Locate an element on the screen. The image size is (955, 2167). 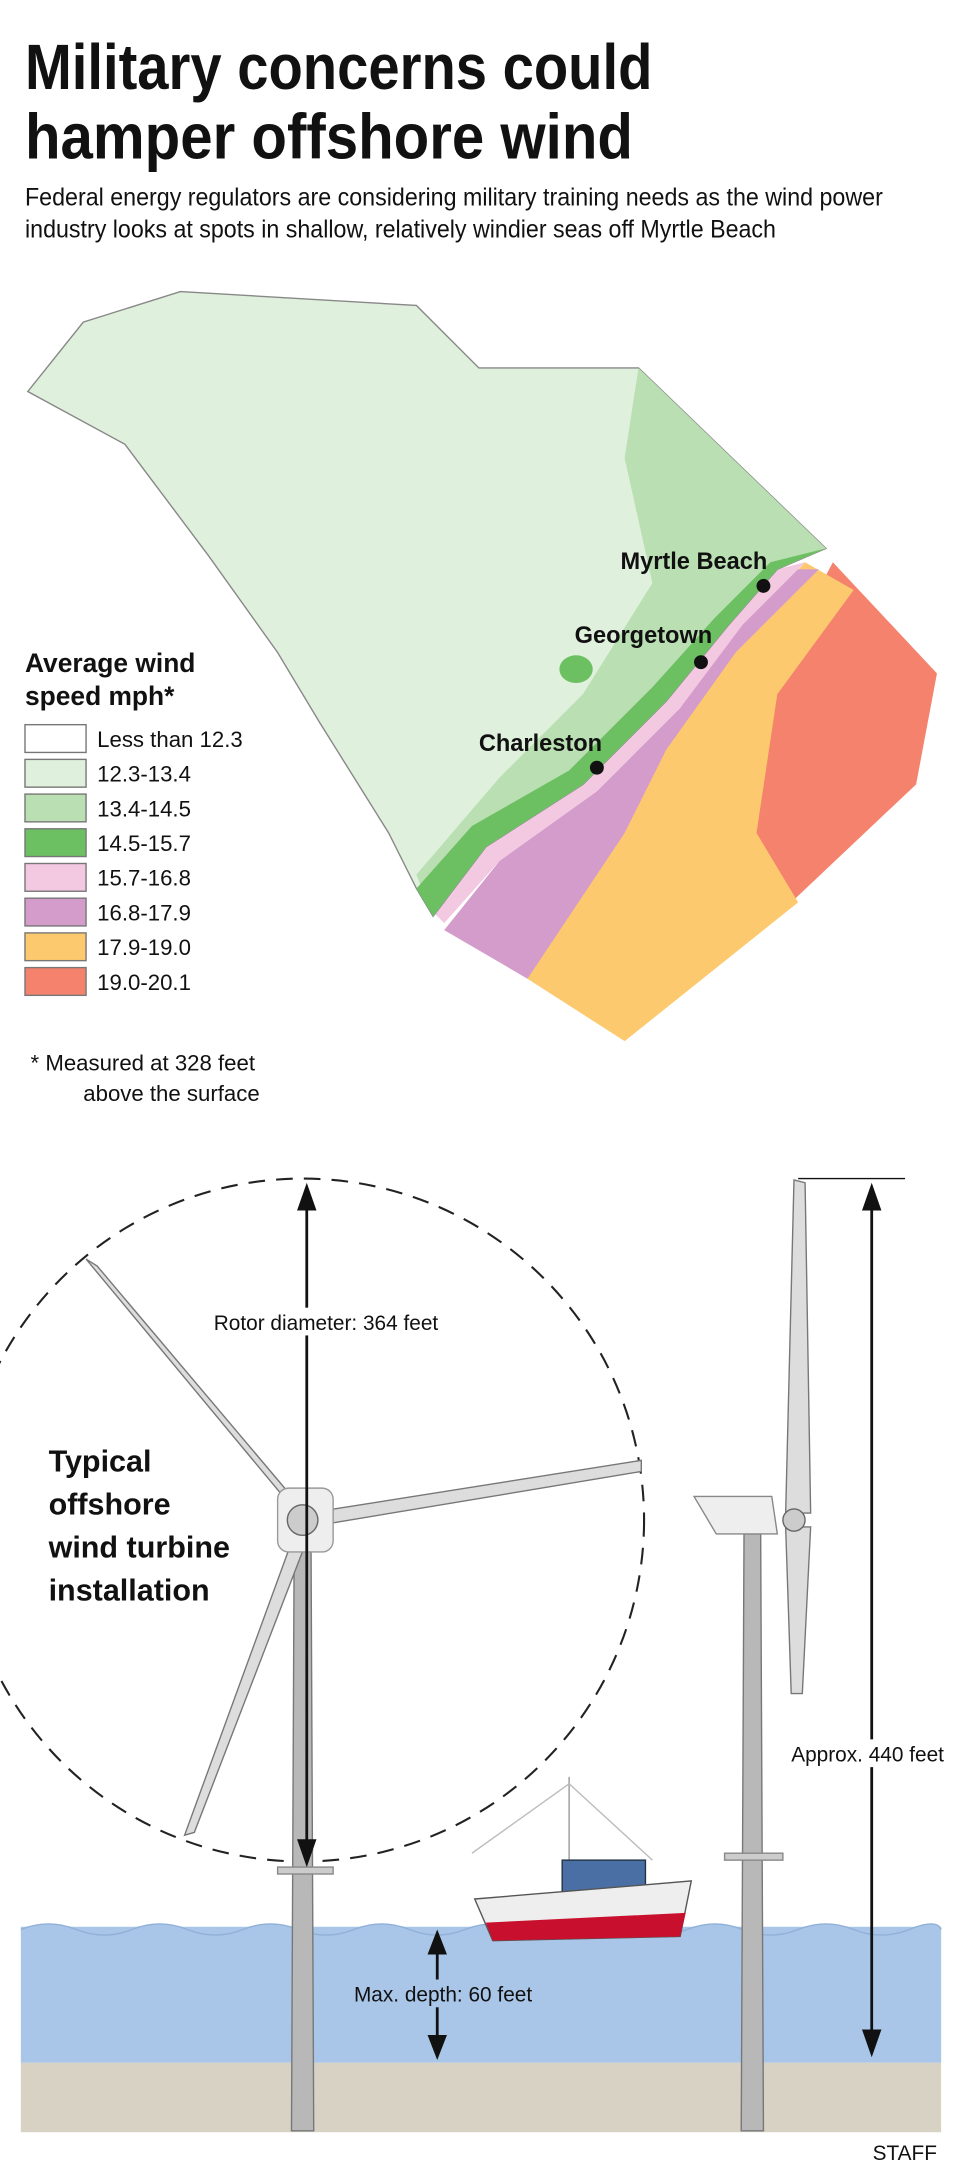
depth-label: Max. depth: 60 feet is located at coordinates (443, 1995).